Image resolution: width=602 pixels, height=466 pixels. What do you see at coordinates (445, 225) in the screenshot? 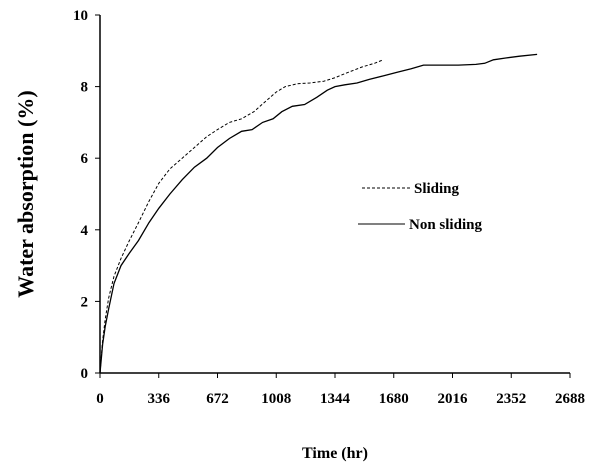
I see `legend-non-sliding-label: Non sliding` at bounding box center [445, 225].